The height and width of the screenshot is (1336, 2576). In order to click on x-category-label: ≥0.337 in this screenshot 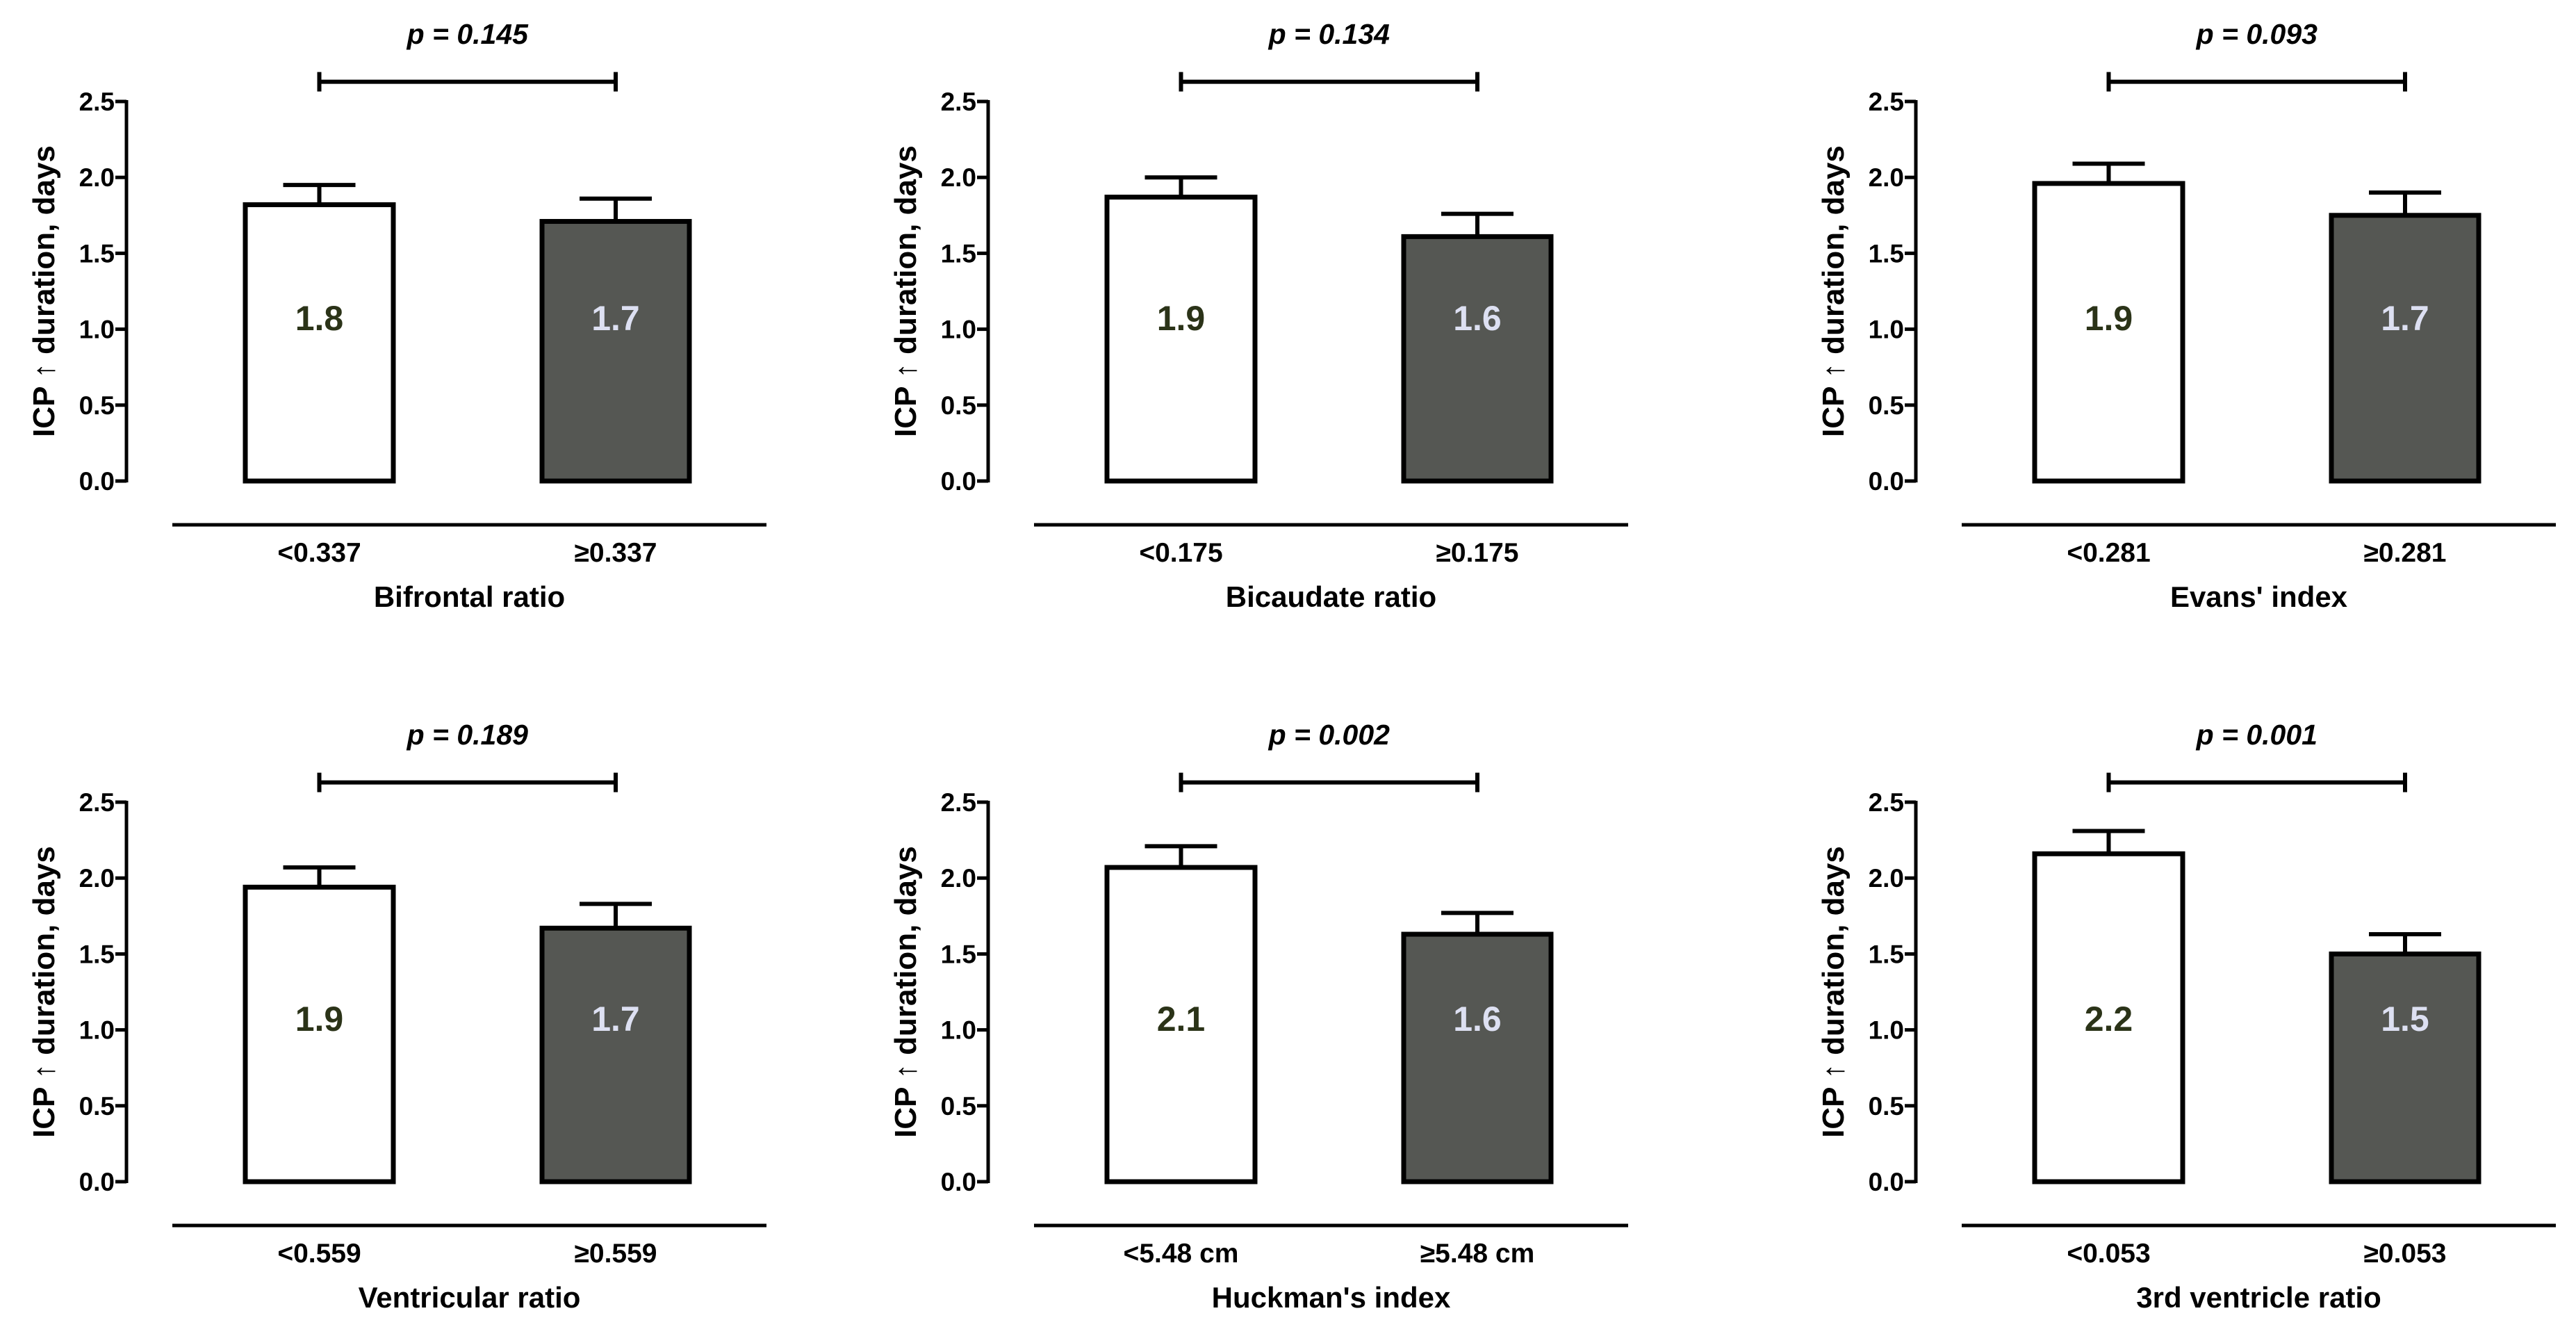, I will do `click(616, 553)`.